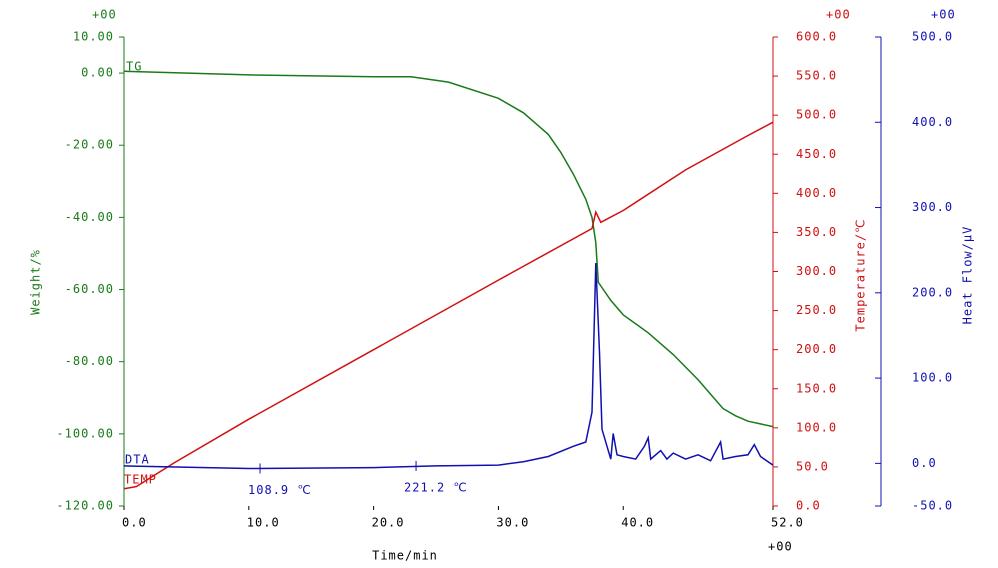  What do you see at coordinates (97, 73) in the screenshot?
I see `y-tick-label: 0.00` at bounding box center [97, 73].